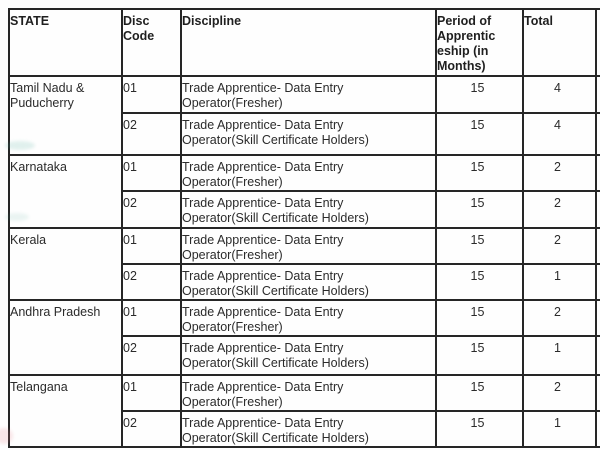 The height and width of the screenshot is (450, 600). I want to click on header-discipline: Discipline, so click(308, 42).